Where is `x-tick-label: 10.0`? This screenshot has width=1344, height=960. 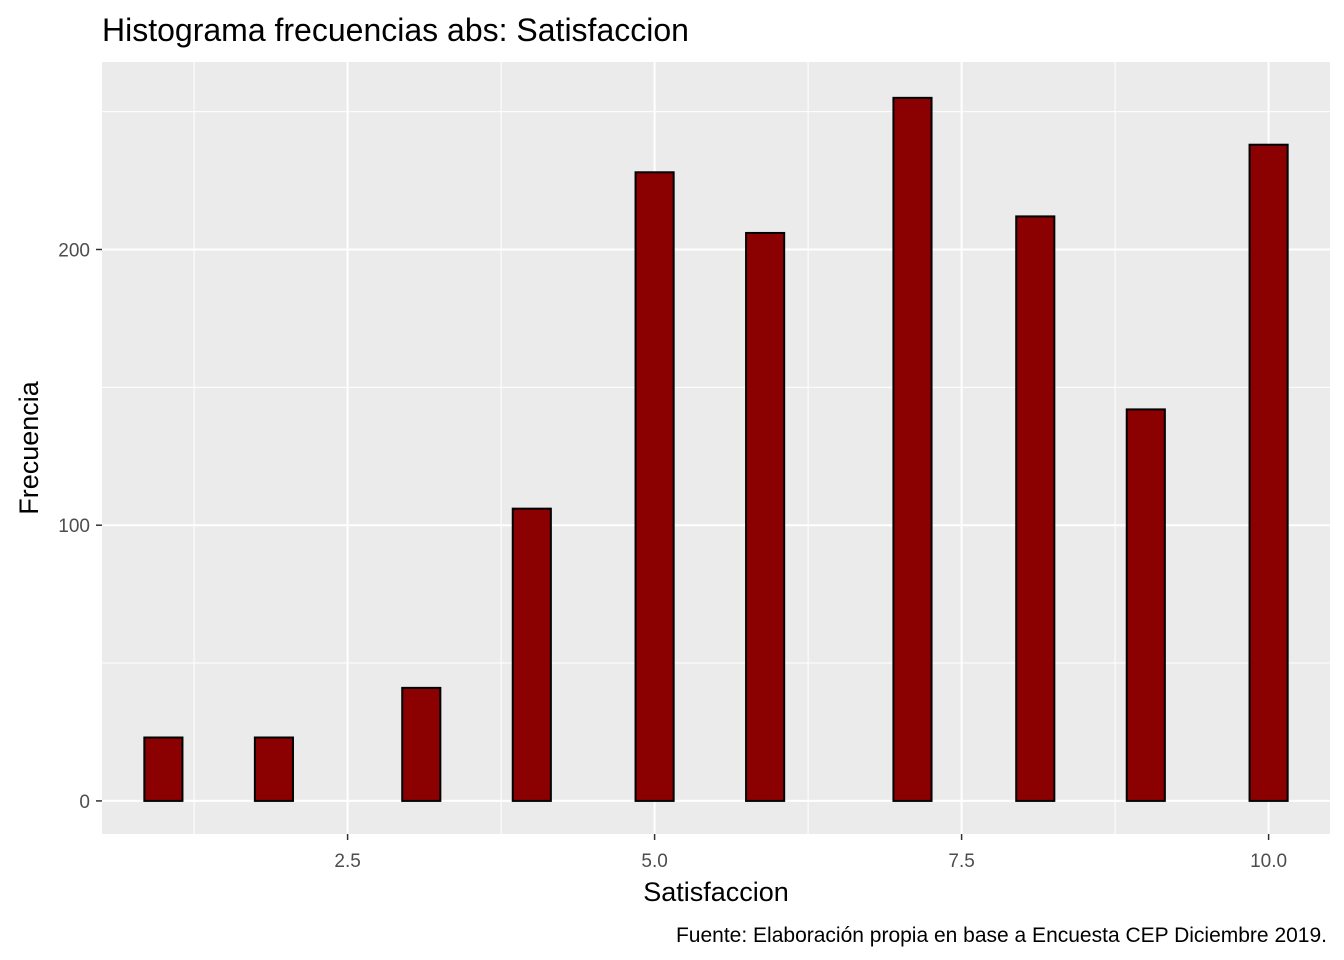 x-tick-label: 10.0 is located at coordinates (1268, 861).